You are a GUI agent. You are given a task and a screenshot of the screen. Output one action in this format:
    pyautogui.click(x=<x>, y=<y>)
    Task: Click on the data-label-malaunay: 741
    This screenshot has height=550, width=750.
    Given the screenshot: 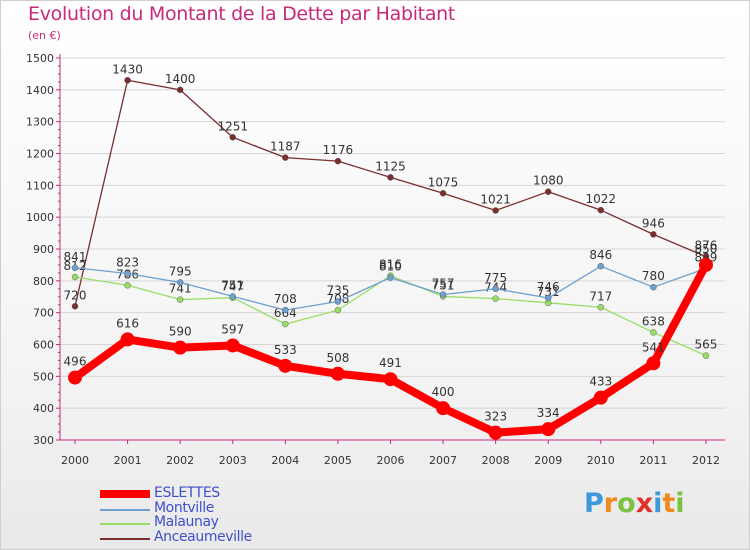 What is the action you would take?
    pyautogui.click(x=180, y=289)
    